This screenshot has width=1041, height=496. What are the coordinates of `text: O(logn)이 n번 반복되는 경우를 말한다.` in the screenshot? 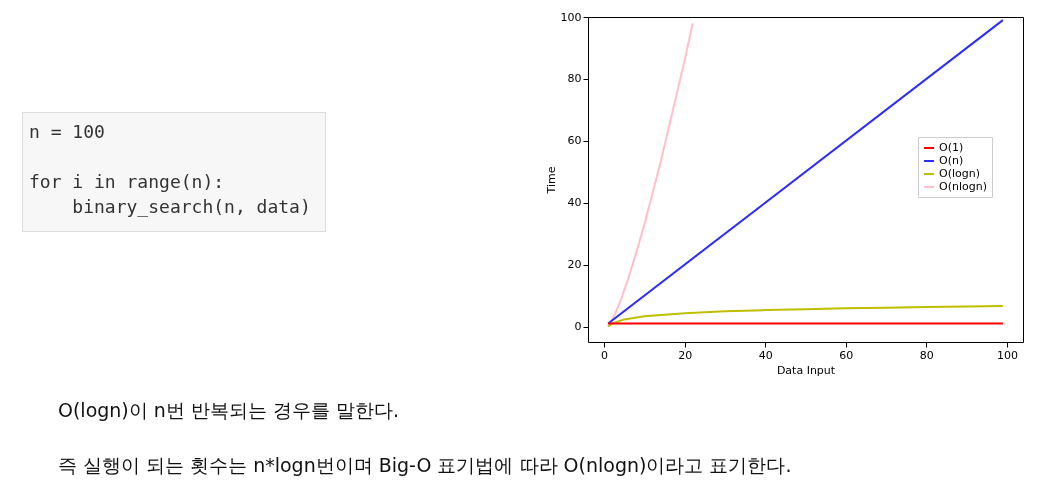 It's located at (229, 410).